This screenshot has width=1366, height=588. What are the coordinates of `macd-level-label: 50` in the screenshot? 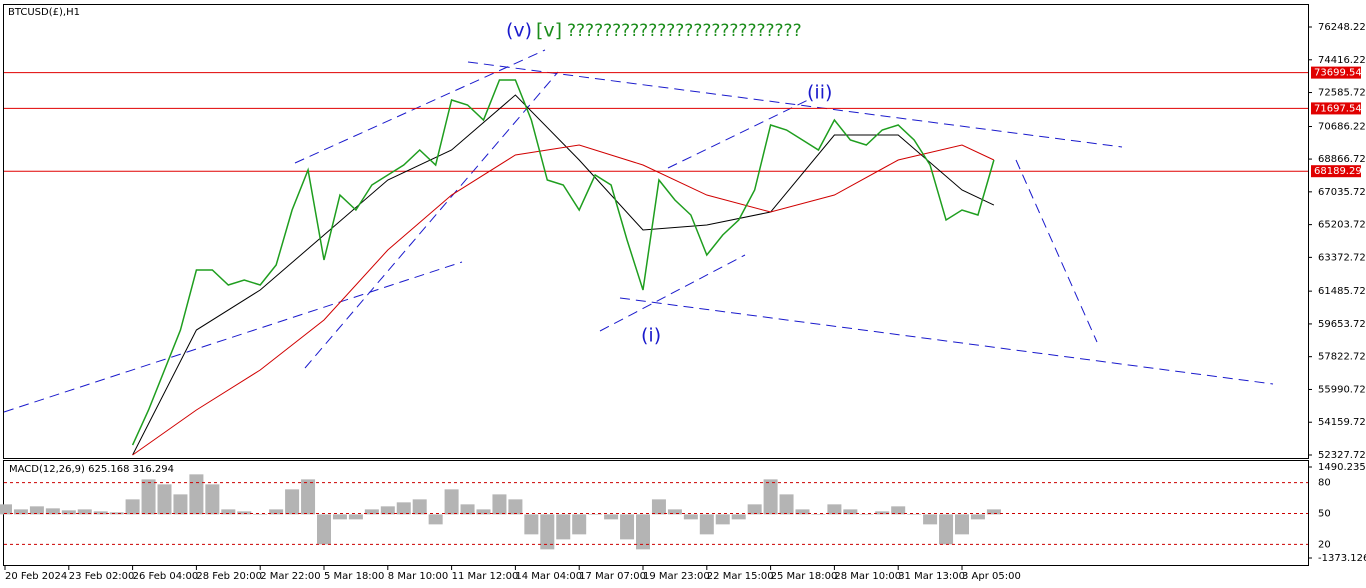 It's located at (1324, 514).